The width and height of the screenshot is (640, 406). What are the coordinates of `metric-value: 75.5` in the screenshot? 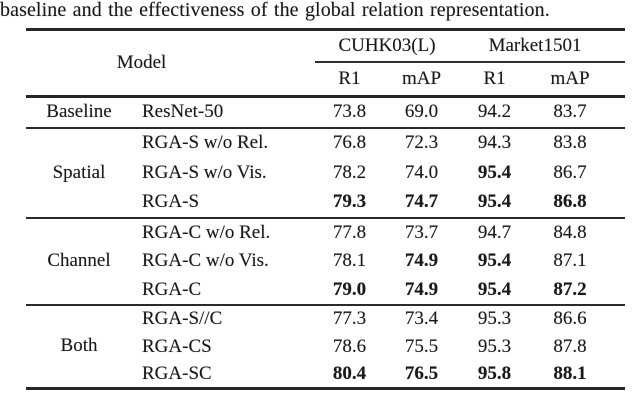 It's located at (421, 346).